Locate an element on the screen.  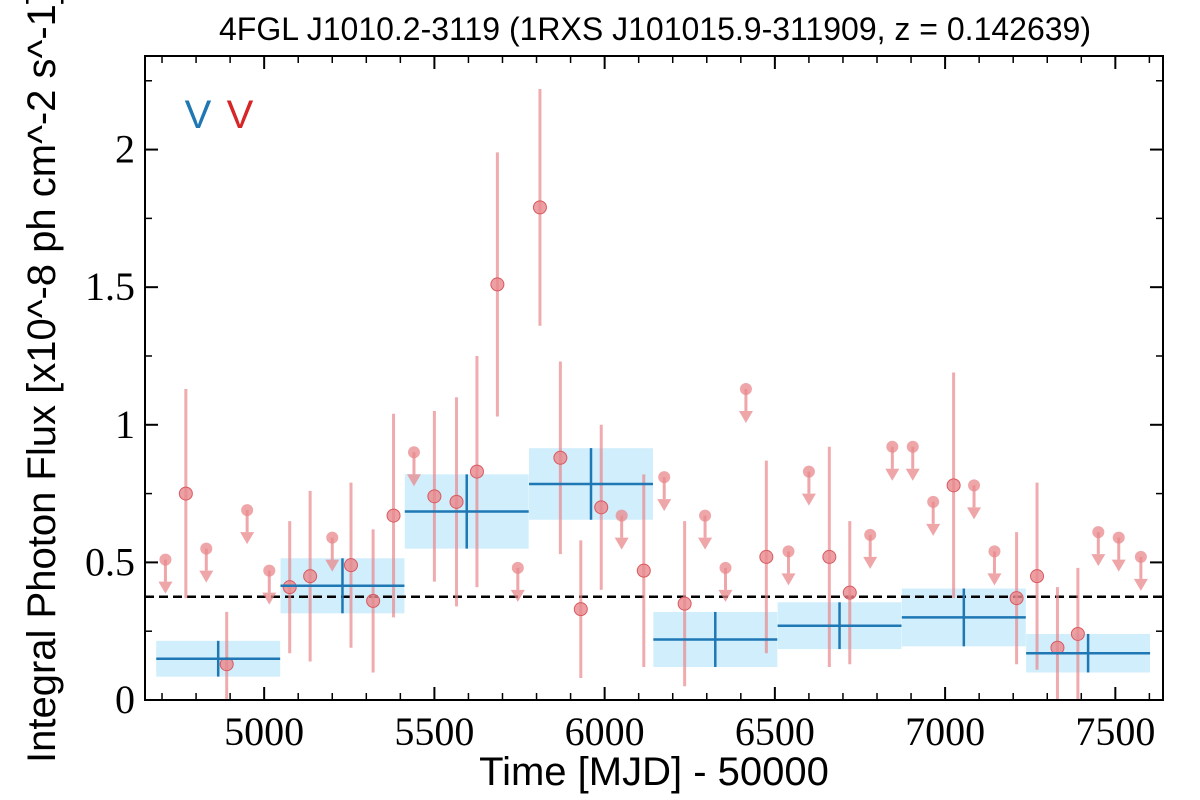
y-tick-label: 2 is located at coordinates (125, 149).